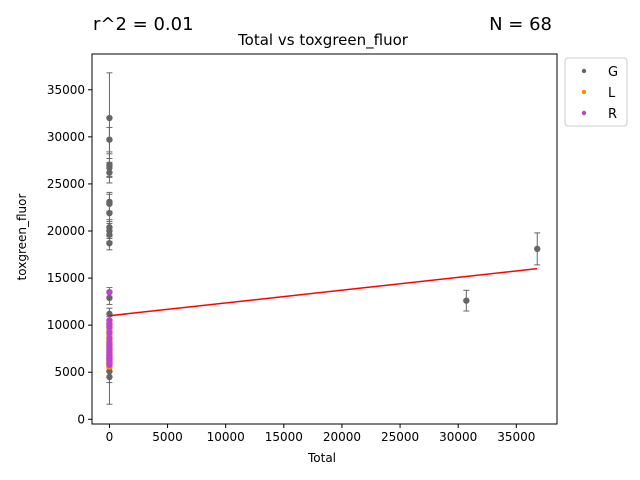 This screenshot has height=480, width=640. I want to click on fit-line-group, so click(323, 292).